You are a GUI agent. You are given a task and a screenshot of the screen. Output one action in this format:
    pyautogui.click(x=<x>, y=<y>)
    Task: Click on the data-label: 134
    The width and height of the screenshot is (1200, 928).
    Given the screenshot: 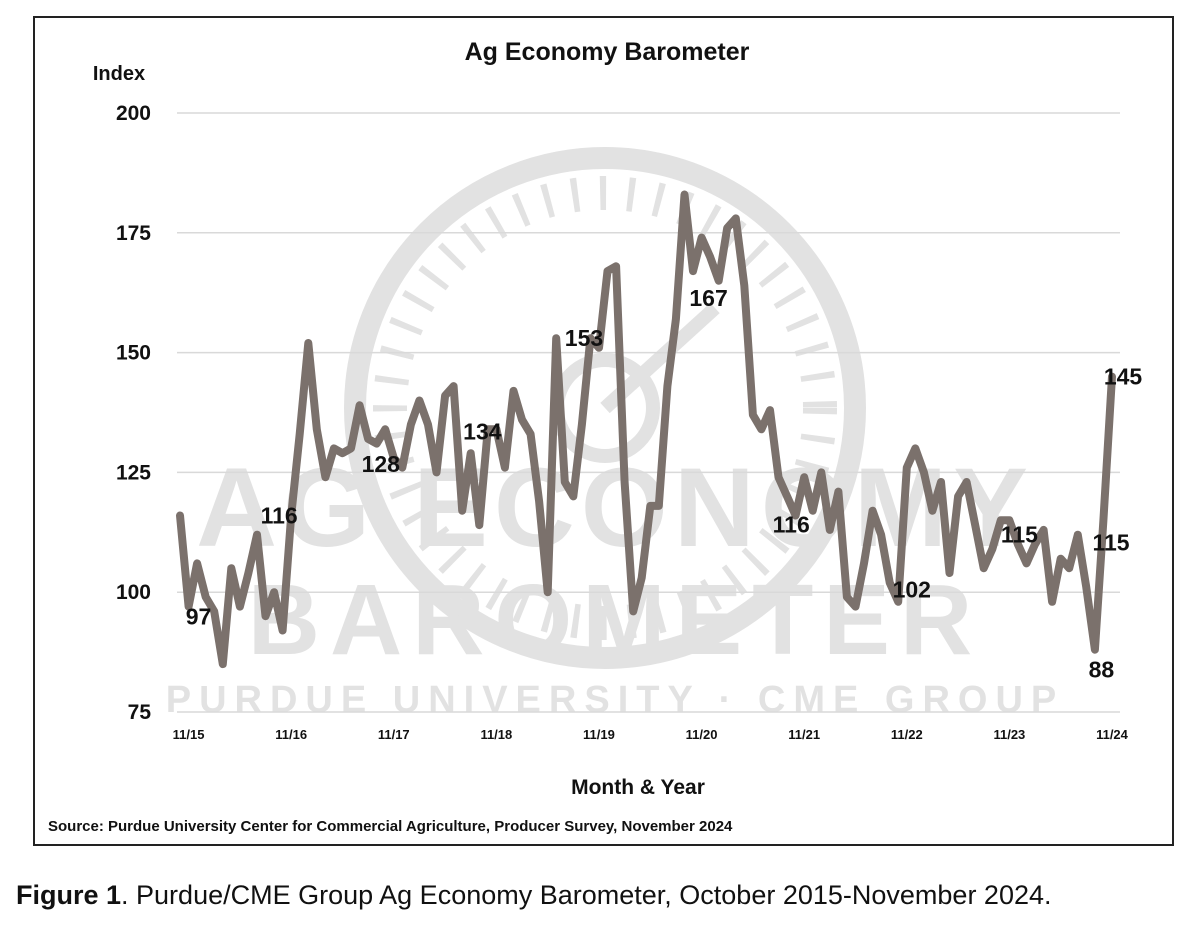 What is the action you would take?
    pyautogui.click(x=482, y=431)
    